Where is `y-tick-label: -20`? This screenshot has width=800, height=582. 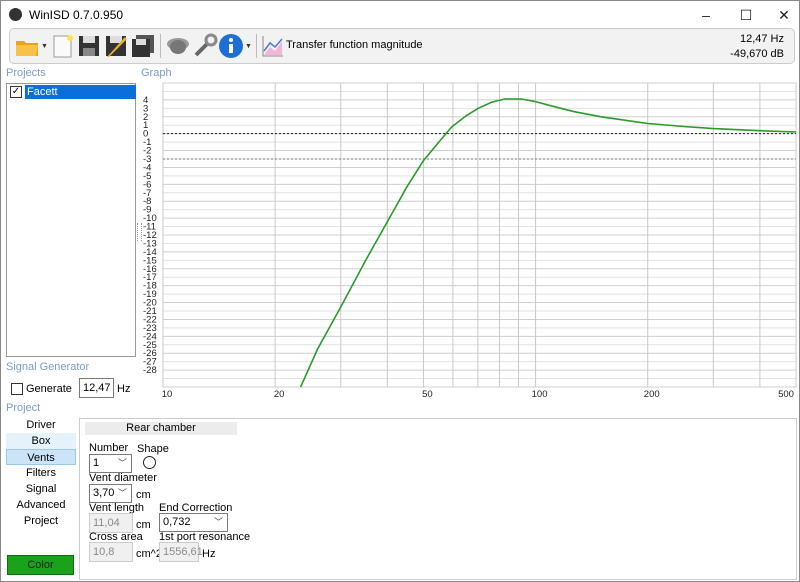 y-tick-label: -20 is located at coordinates (150, 303).